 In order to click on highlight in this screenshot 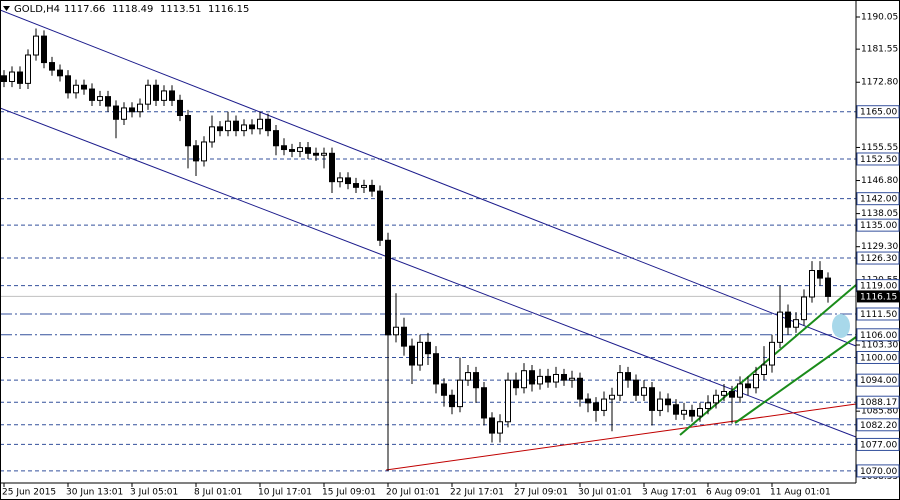, I will do `click(841, 326)`.